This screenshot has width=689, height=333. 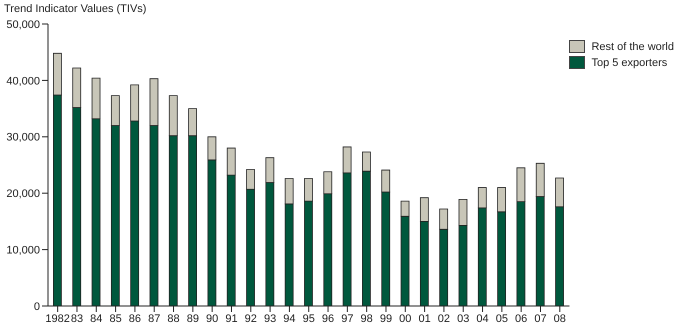 What do you see at coordinates (540, 318) in the screenshot?
I see `x-tick-label: 07` at bounding box center [540, 318].